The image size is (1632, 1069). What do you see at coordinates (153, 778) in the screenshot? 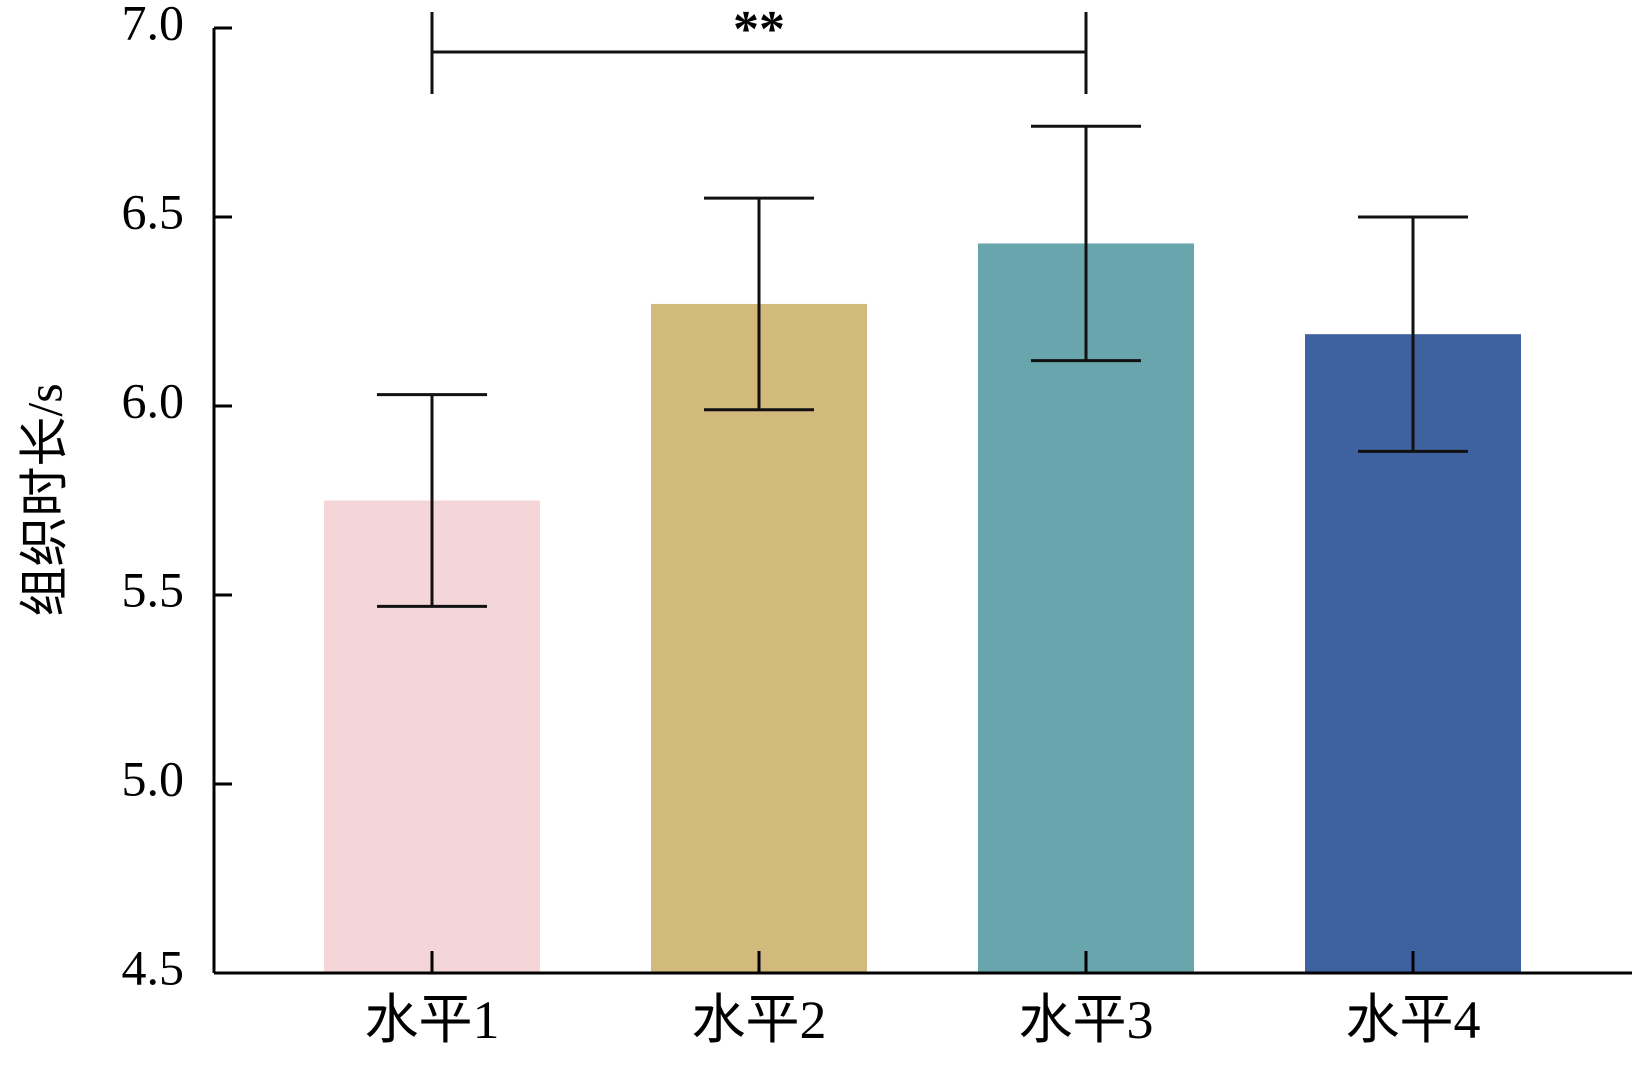
I see `y-tick-label: 5.0` at bounding box center [153, 778].